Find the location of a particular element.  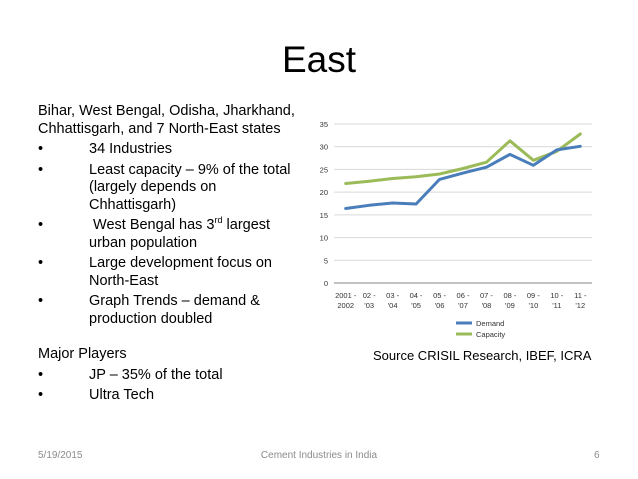

players-heading: Major Players is located at coordinates (82, 354).